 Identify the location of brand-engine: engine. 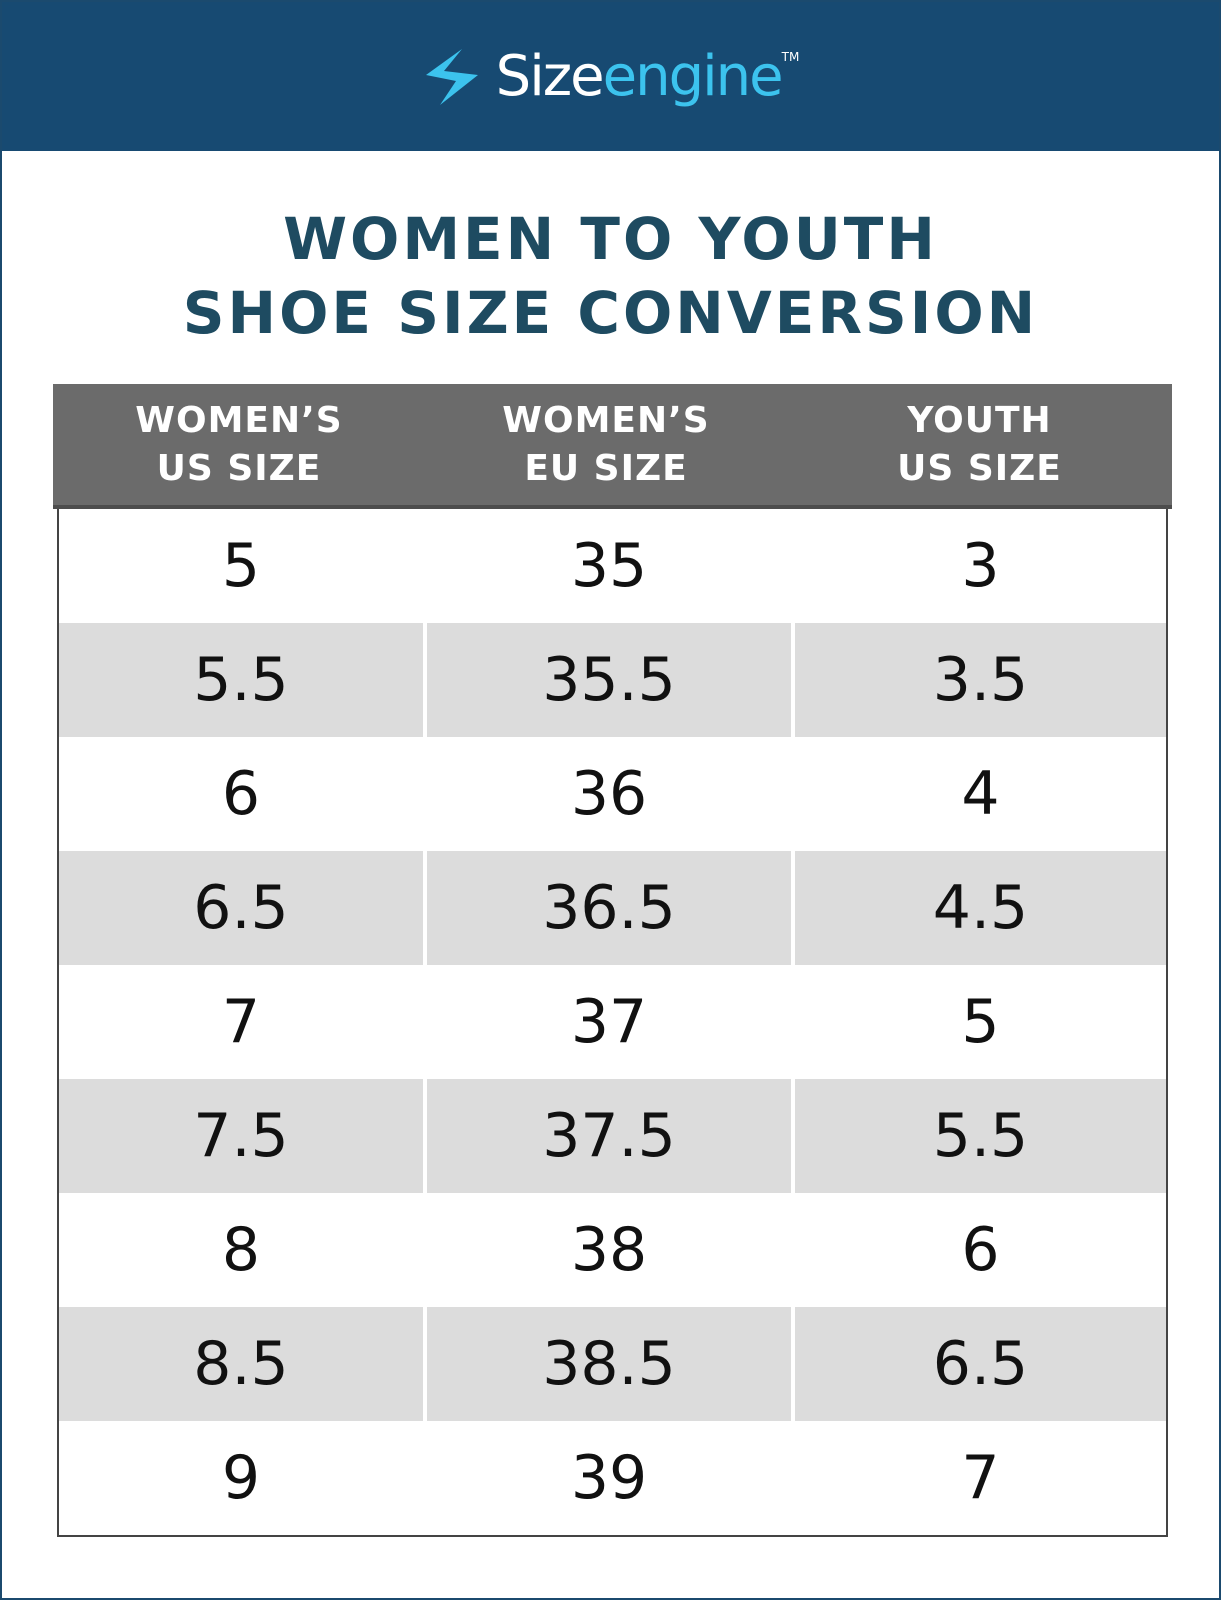
(693, 76).